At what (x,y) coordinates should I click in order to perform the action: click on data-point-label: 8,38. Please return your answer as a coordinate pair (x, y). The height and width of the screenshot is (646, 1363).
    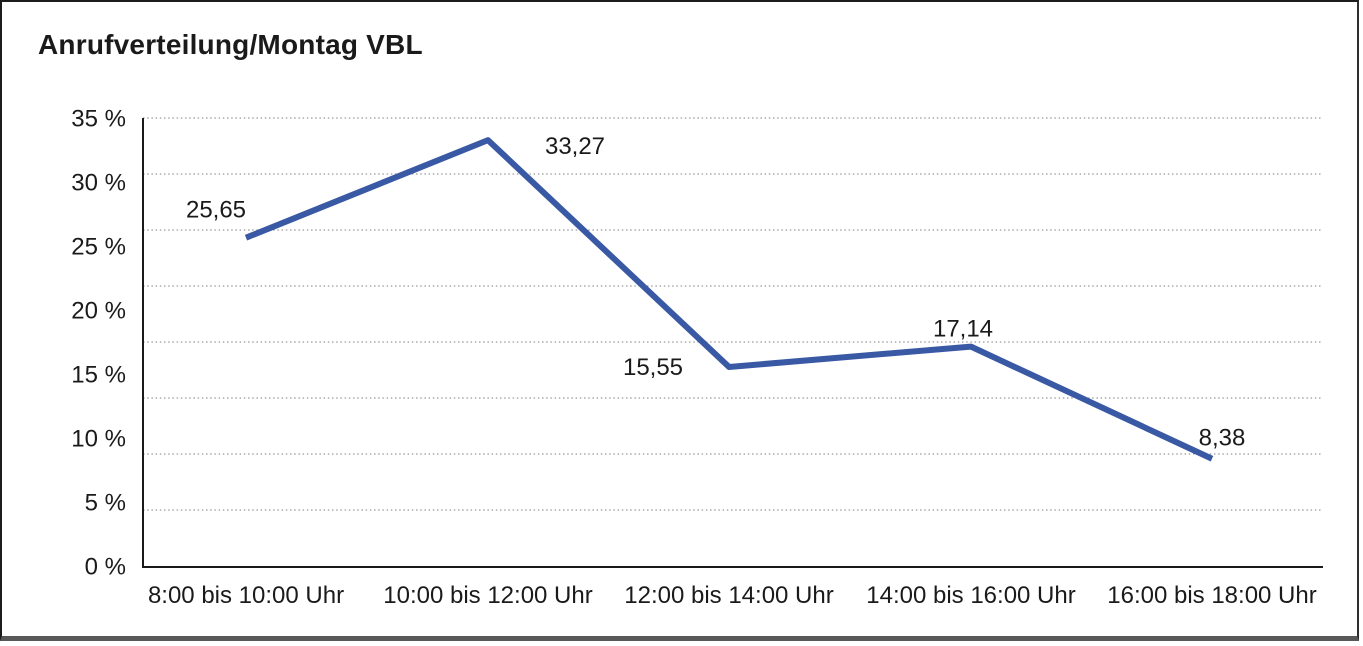
    Looking at the image, I should click on (1222, 438).